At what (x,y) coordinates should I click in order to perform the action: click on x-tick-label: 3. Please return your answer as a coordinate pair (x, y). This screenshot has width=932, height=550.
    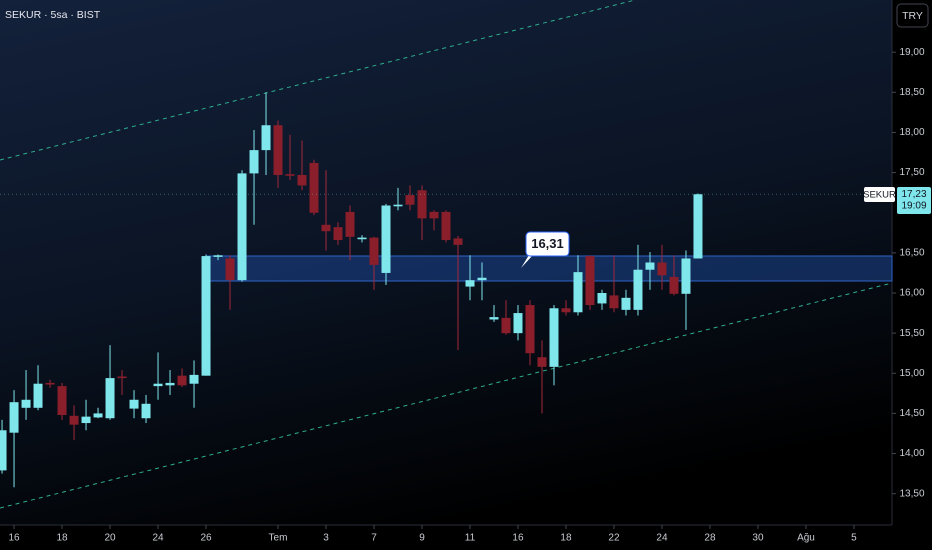
    Looking at the image, I should click on (326, 538).